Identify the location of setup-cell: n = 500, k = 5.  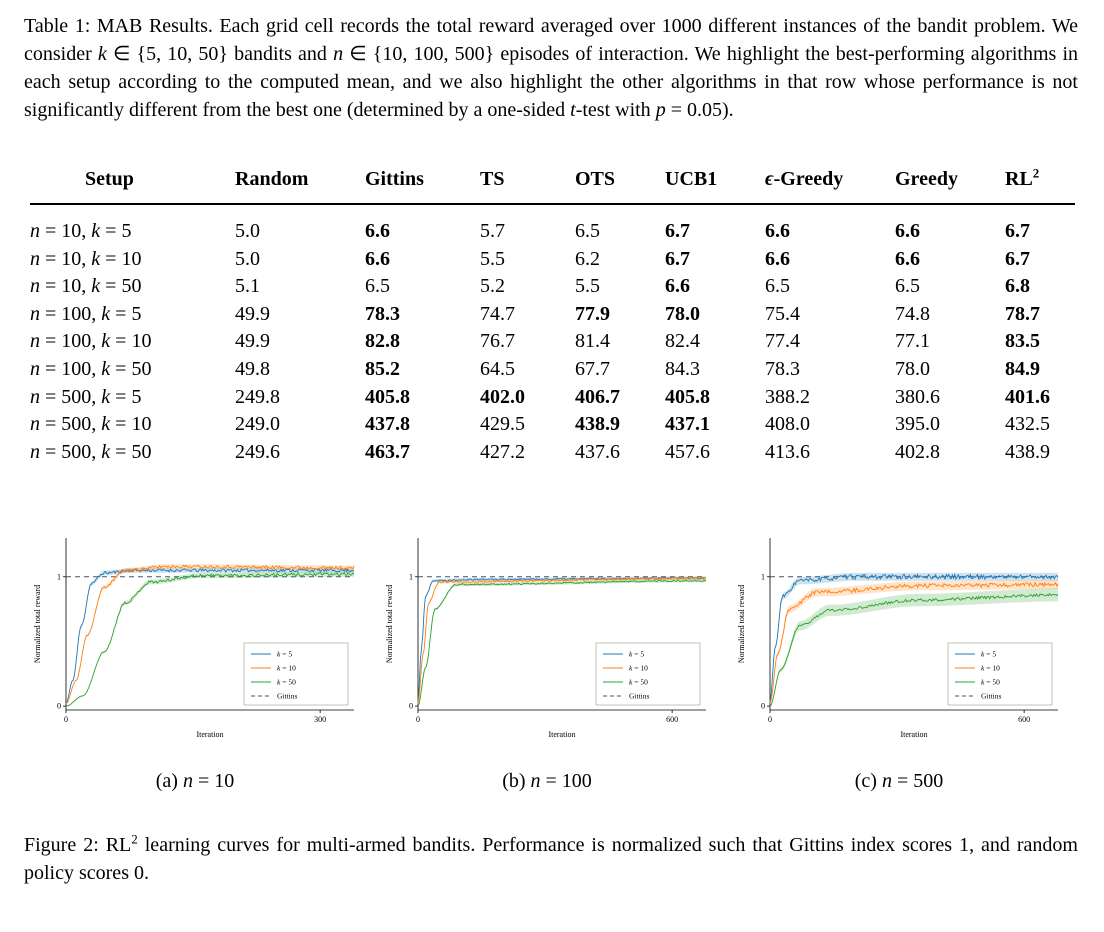
(132, 398).